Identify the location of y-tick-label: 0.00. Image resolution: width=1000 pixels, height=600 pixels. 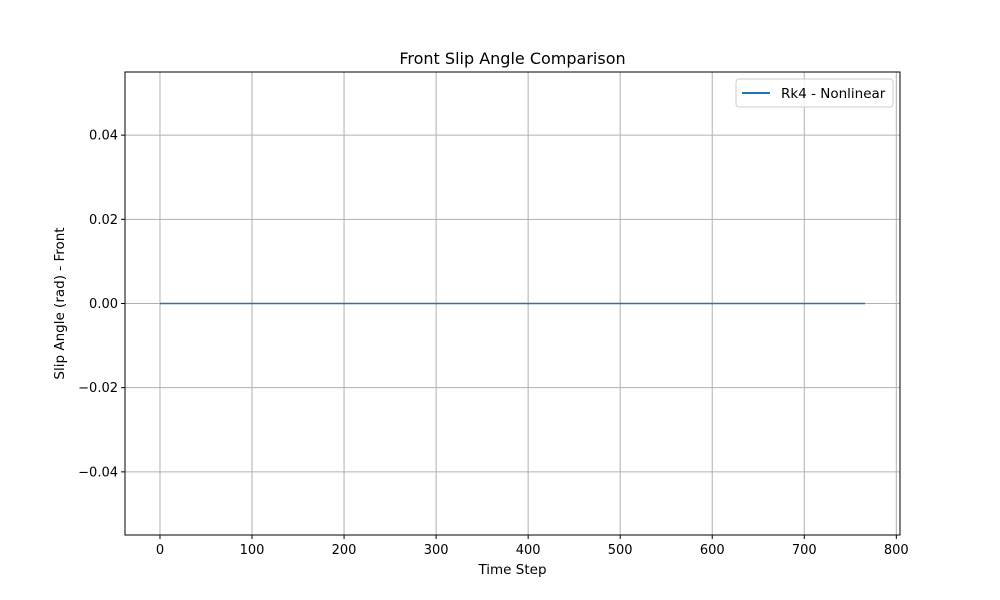
(103, 304).